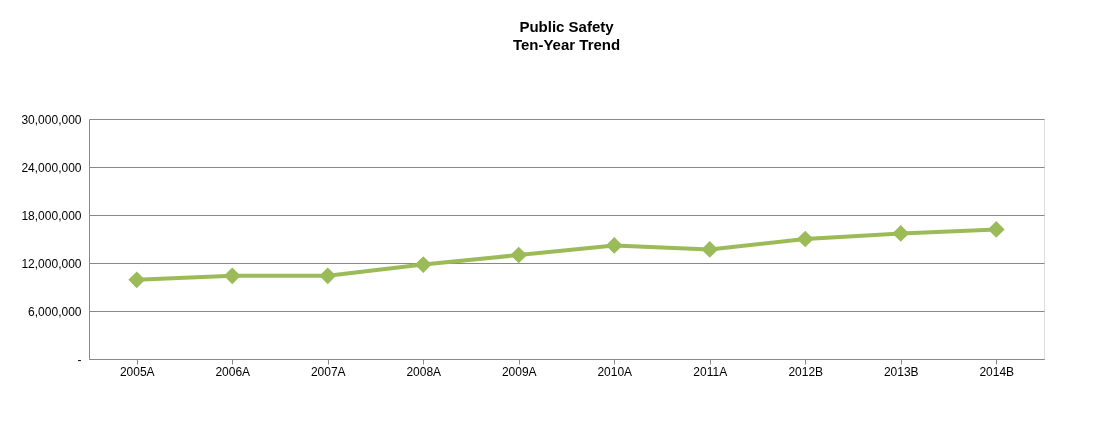  Describe the element at coordinates (710, 371) in the screenshot. I see `x-tick-label: 2011A` at that location.